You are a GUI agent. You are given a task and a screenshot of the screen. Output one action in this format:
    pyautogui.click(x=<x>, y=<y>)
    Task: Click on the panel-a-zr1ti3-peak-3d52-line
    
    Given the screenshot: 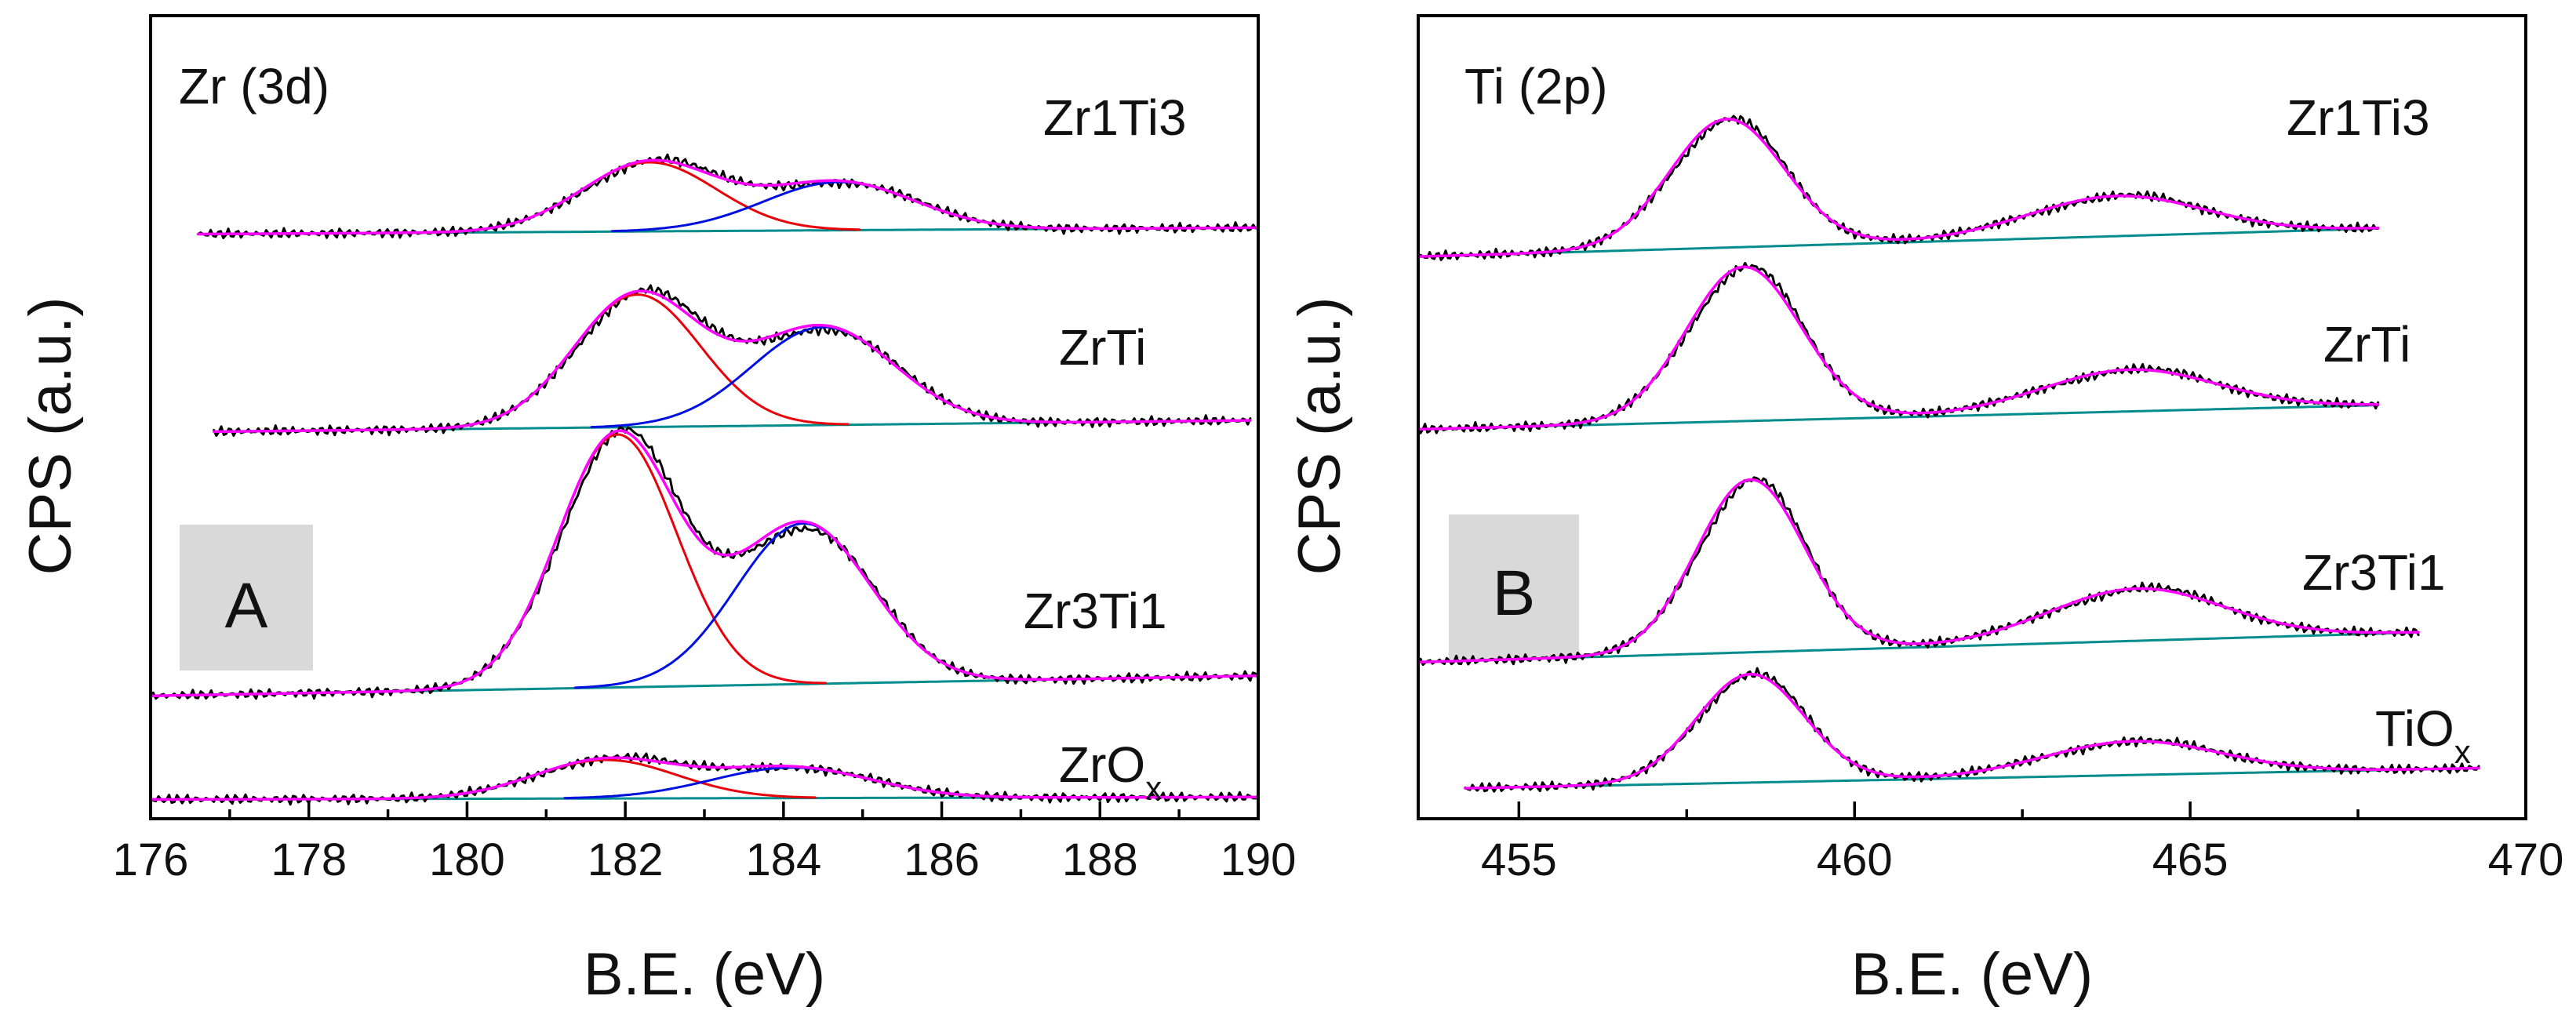 What is the action you would take?
    pyautogui.click(x=648, y=197)
    